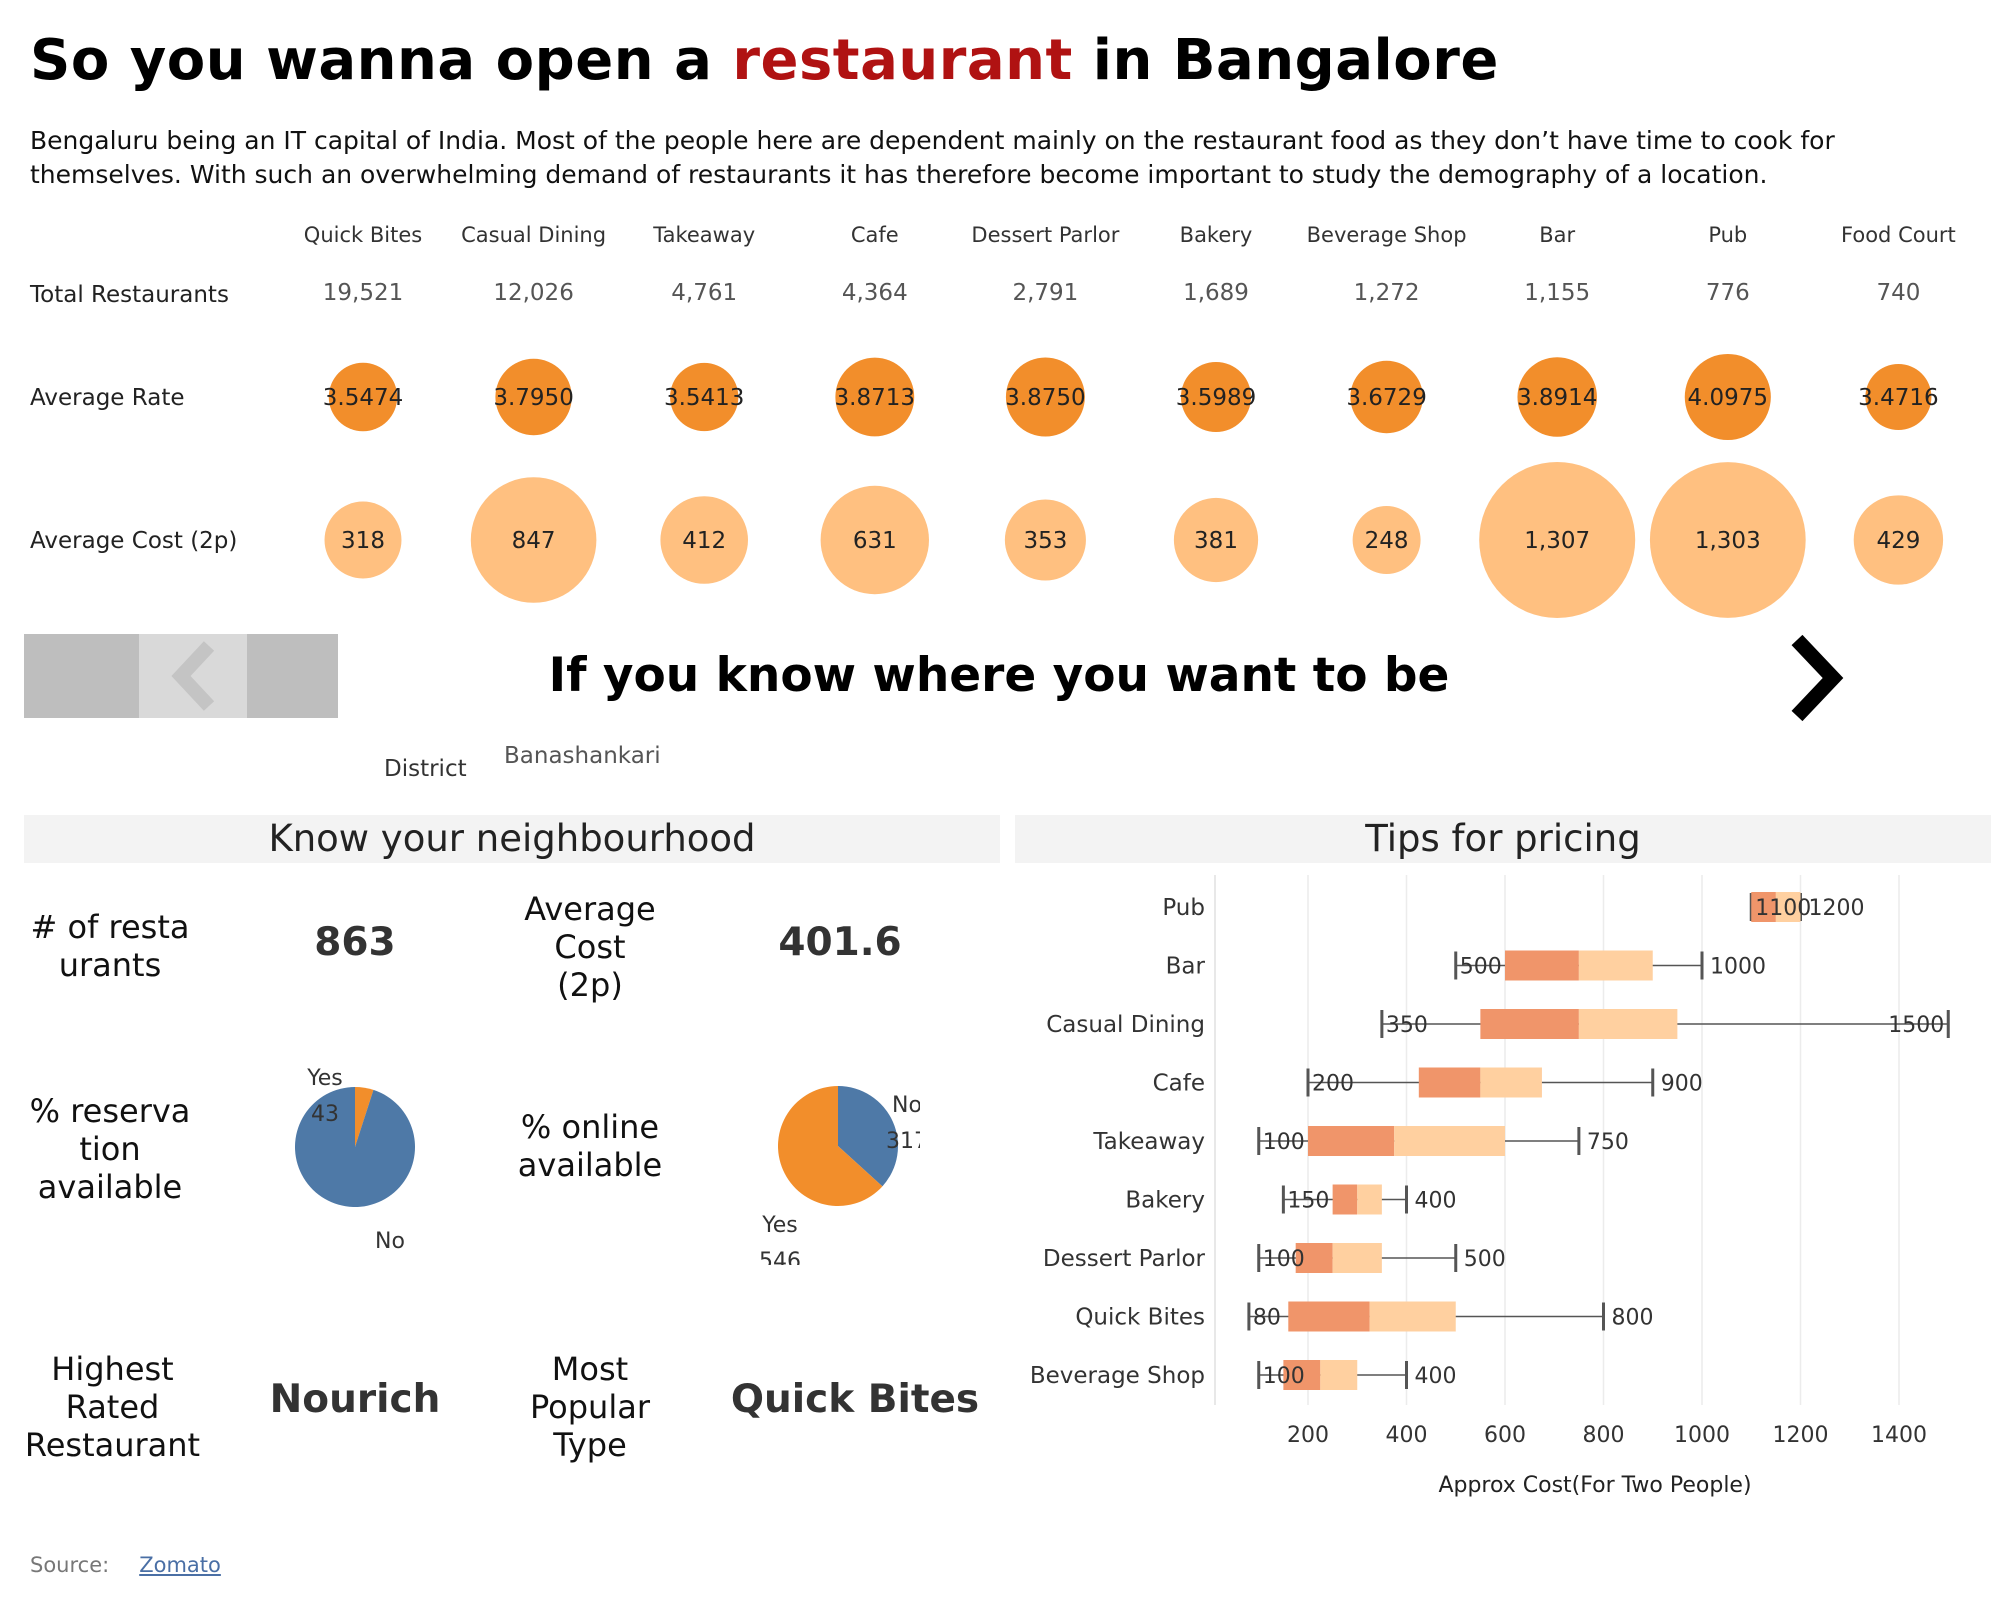 The image size is (1998, 1598). I want to click on rate-value: 3.4716, so click(1898, 398).